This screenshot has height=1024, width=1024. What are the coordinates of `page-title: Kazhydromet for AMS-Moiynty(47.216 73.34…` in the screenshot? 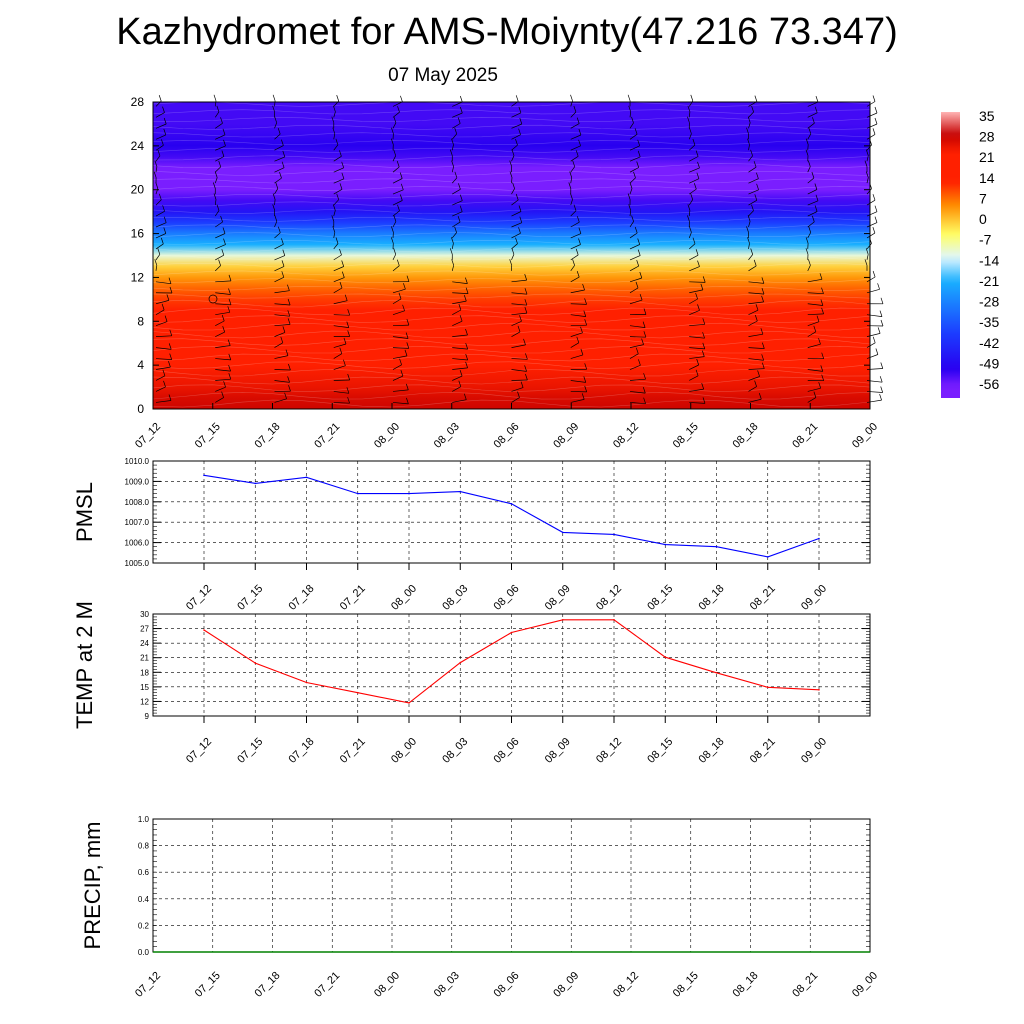 It's located at (507, 32).